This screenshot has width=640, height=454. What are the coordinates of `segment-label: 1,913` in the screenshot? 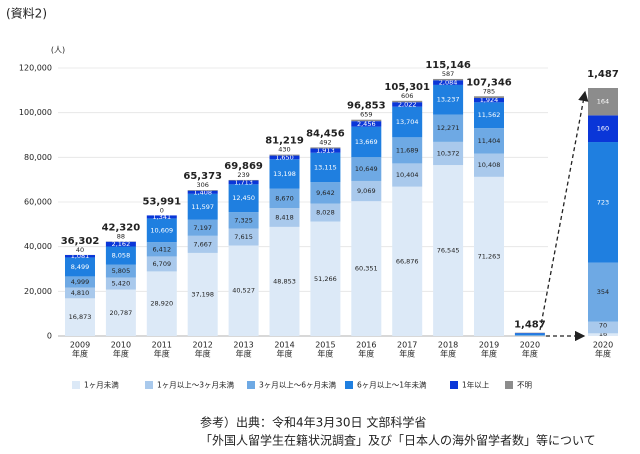 It's located at (325, 151).